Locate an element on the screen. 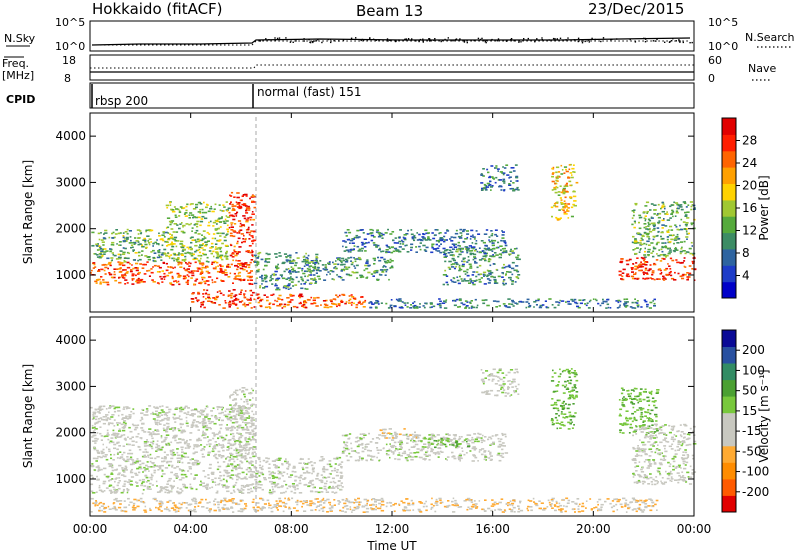  colorbar-tick-label: 4 is located at coordinates (746, 276).